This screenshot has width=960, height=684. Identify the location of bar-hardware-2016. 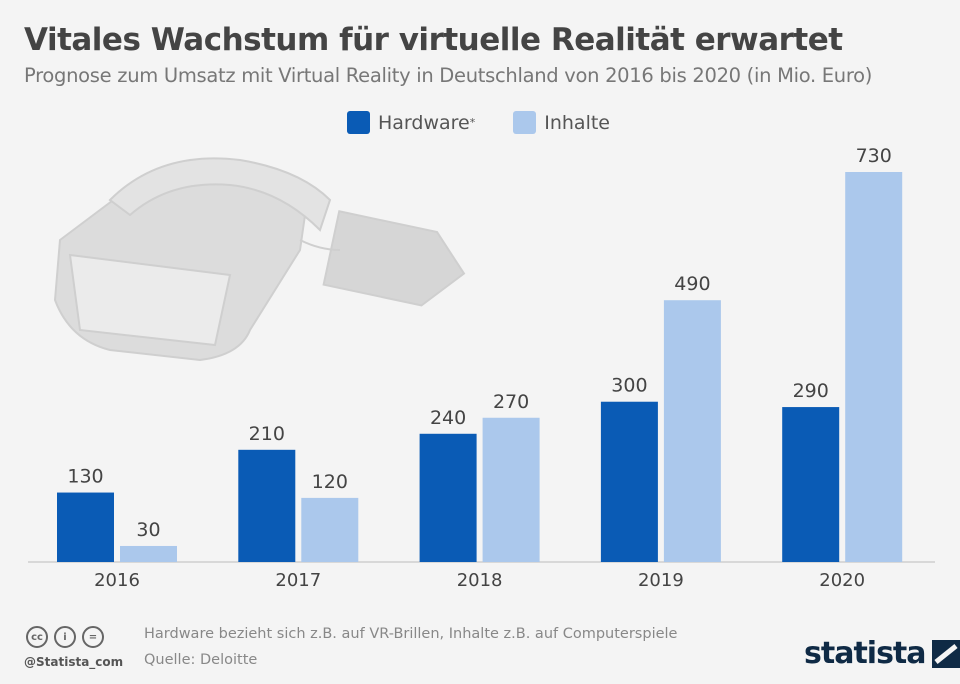
(85, 527).